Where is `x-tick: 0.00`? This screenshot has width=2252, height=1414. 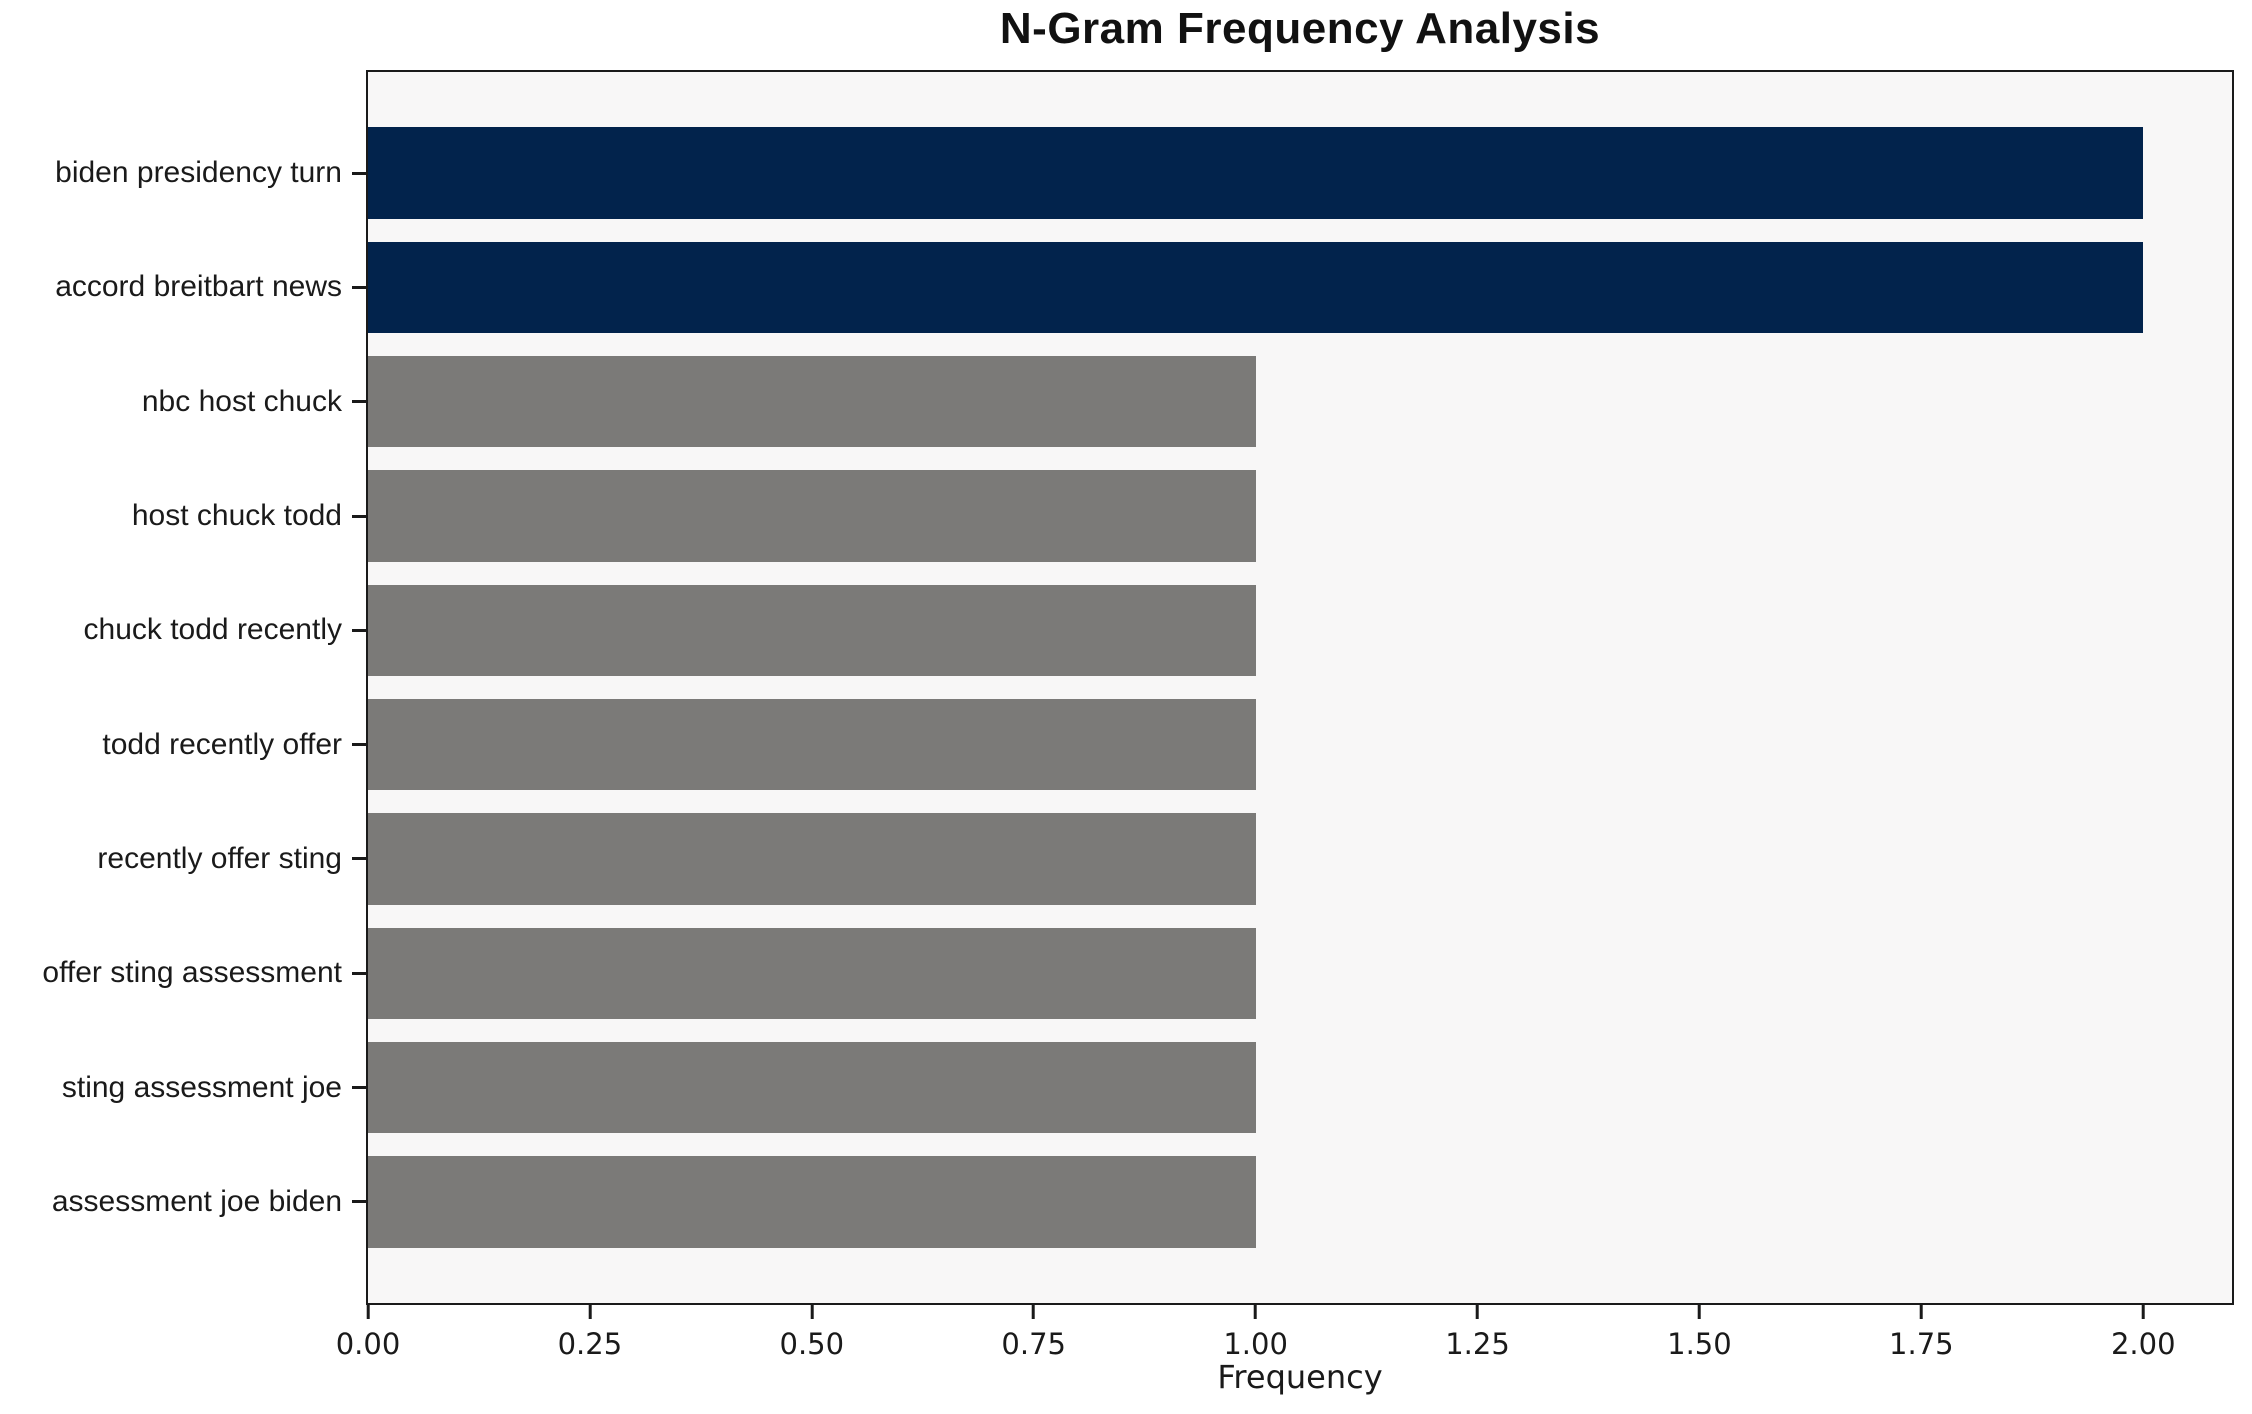 x-tick: 0.00 is located at coordinates (368, 1333).